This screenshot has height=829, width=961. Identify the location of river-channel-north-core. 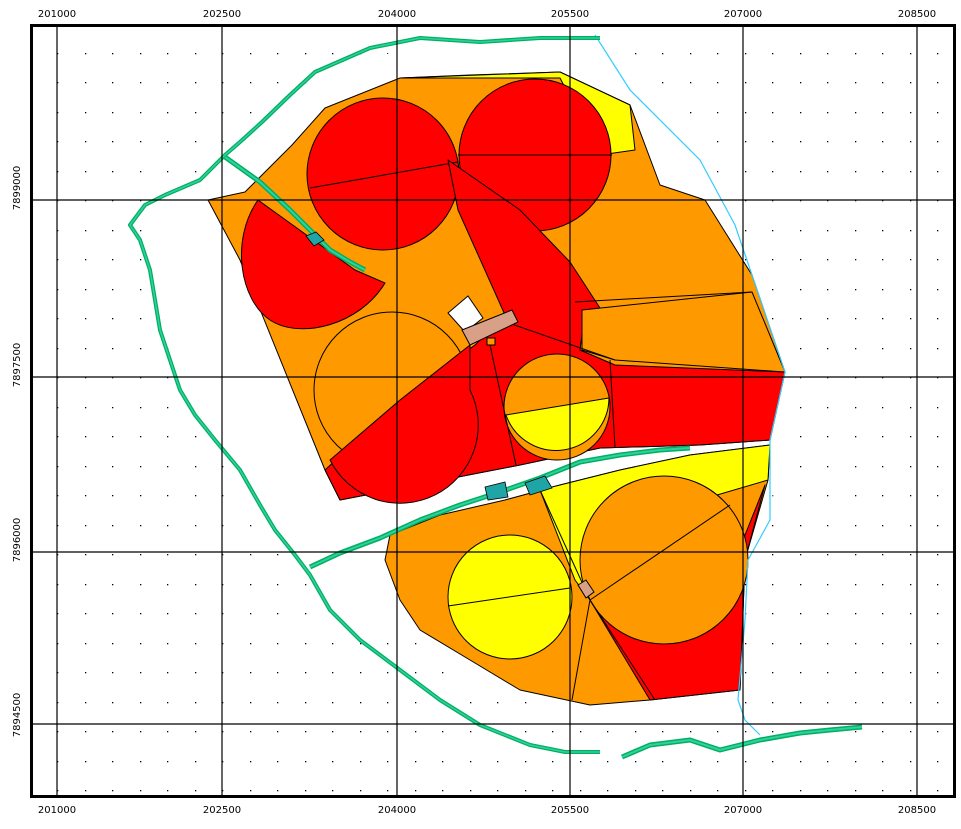
(295, 213).